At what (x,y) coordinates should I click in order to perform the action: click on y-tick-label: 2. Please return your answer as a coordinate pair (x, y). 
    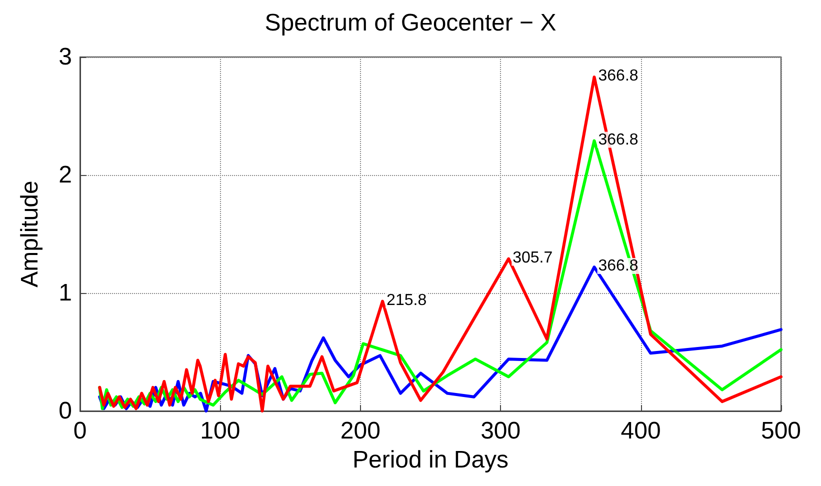
    Looking at the image, I should click on (65, 175).